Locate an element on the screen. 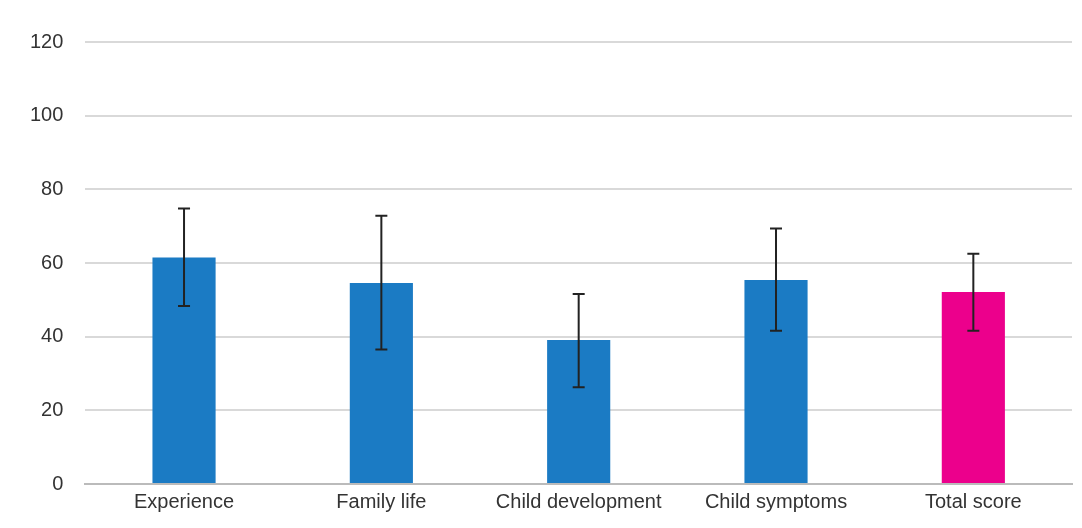 Image resolution: width=1082 pixels, height=528 pixels. x-tick-label: Total score is located at coordinates (973, 500).